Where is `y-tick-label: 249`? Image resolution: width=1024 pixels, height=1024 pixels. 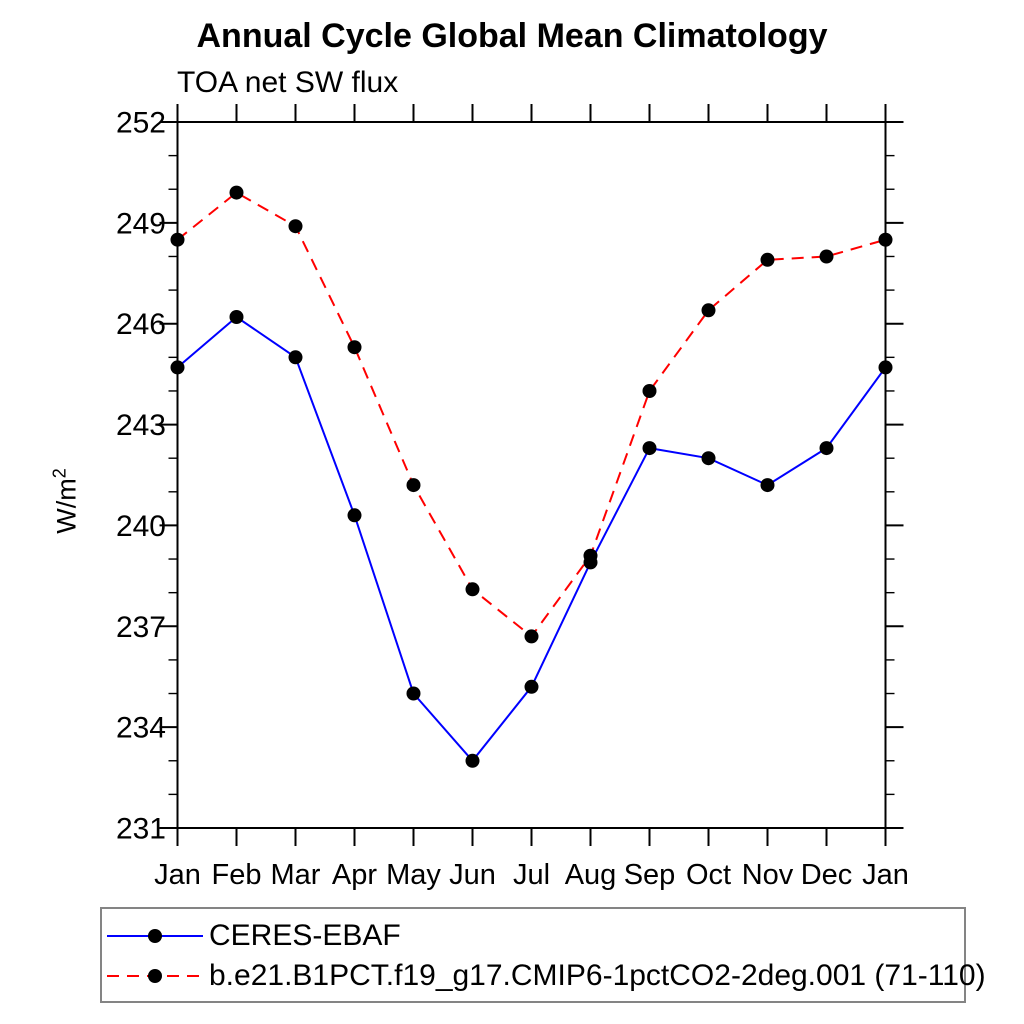
y-tick-label: 249 is located at coordinates (141, 223).